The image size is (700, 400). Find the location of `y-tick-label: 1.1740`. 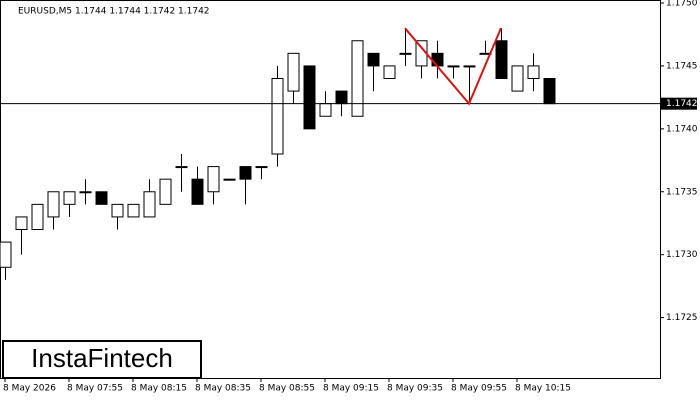

y-tick-label: 1.1740 is located at coordinates (682, 129).